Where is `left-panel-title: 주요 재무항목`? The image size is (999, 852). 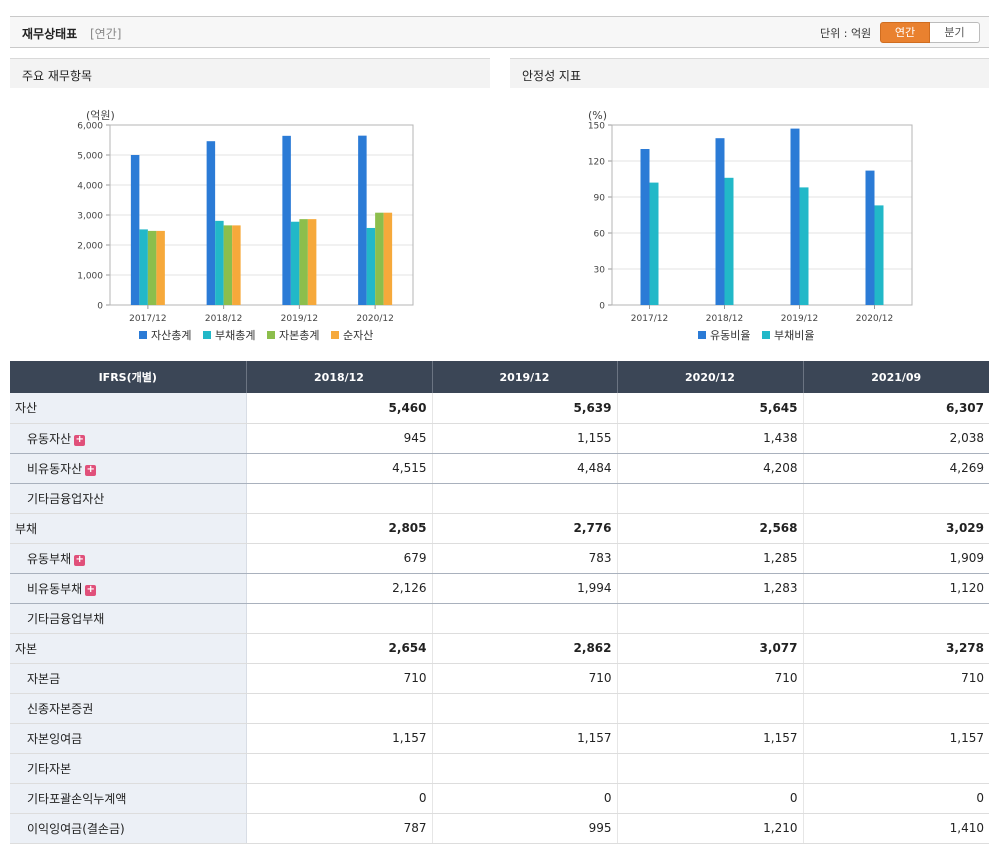 left-panel-title: 주요 재무항목 is located at coordinates (57, 76).